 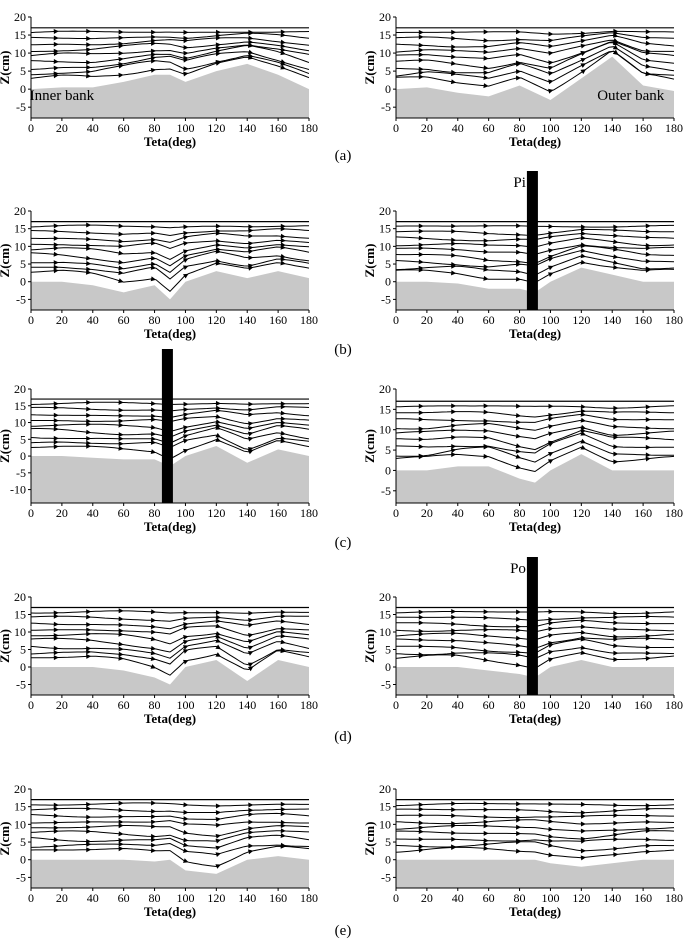 What do you see at coordinates (20, 53) in the screenshot?
I see `y-tick-label: 10` at bounding box center [20, 53].